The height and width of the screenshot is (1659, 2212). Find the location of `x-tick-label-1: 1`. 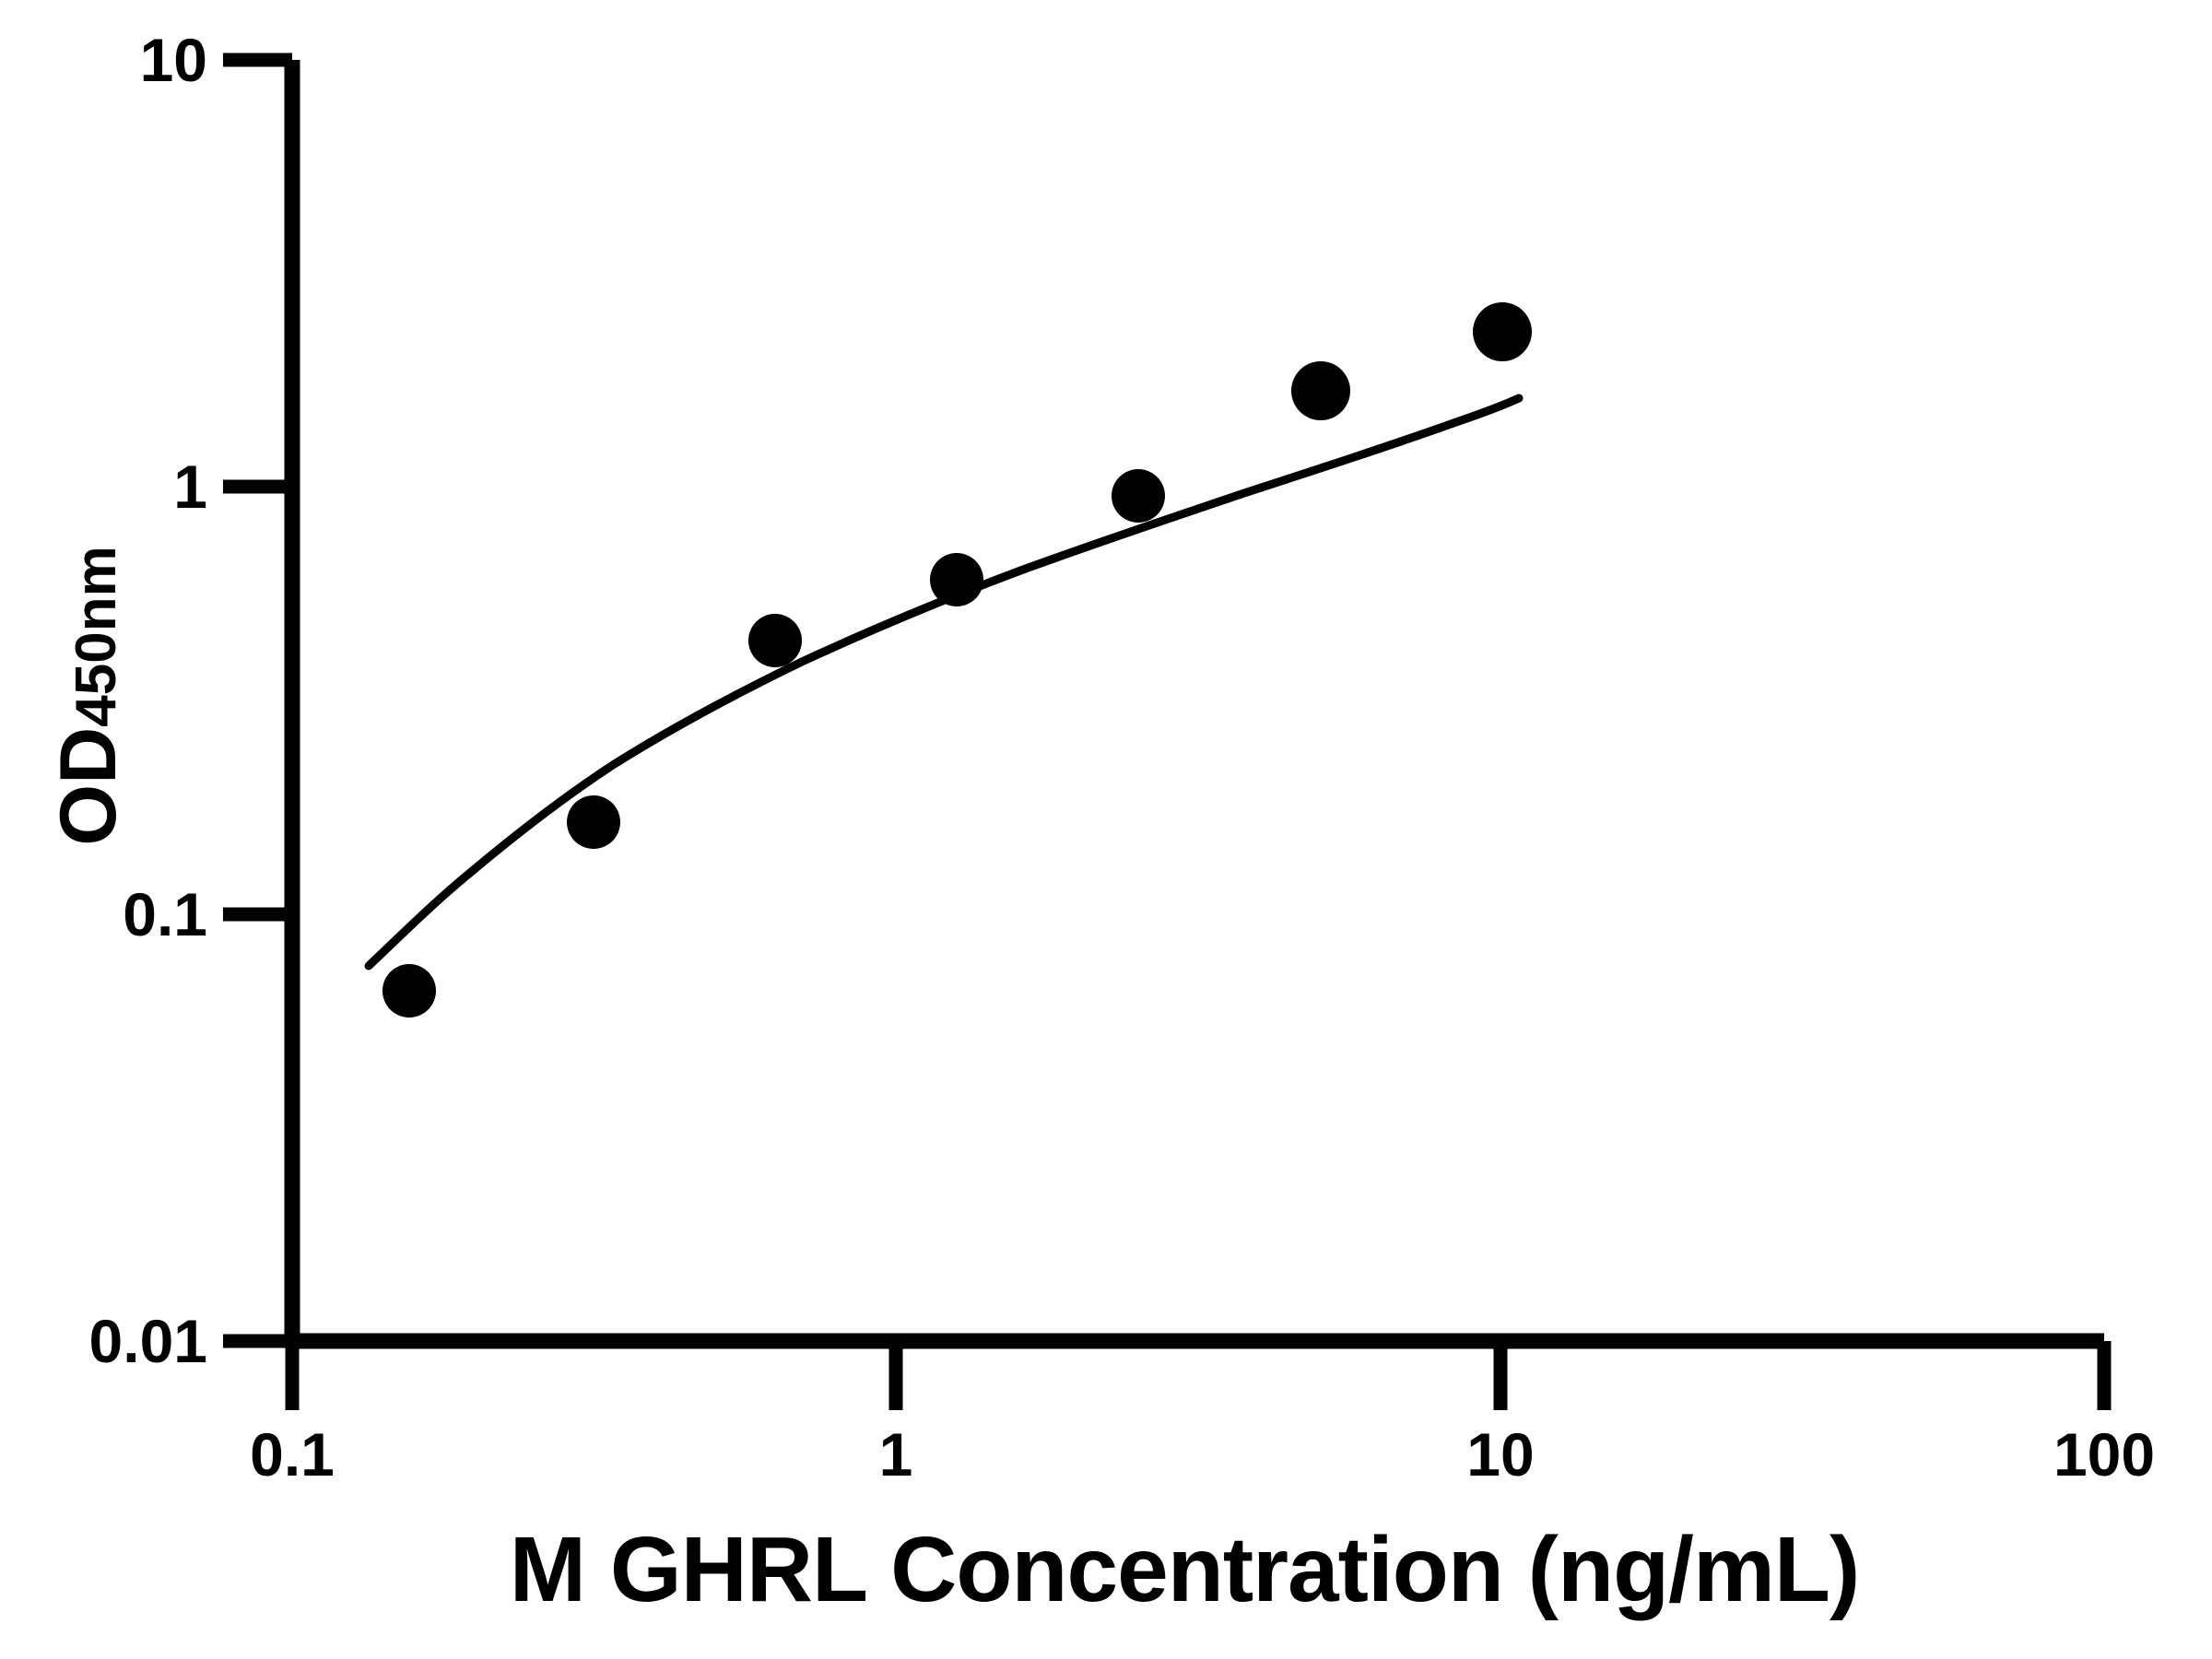

x-tick-label-1: 1 is located at coordinates (895, 1454).